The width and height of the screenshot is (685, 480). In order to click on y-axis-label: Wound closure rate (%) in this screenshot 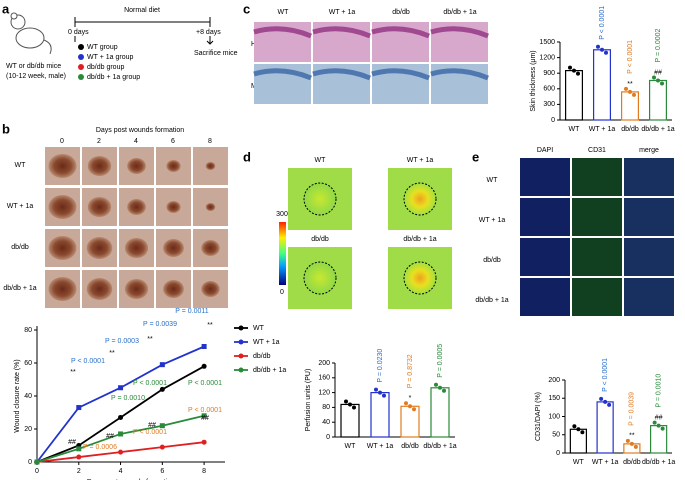, I will do `click(17, 395)`.